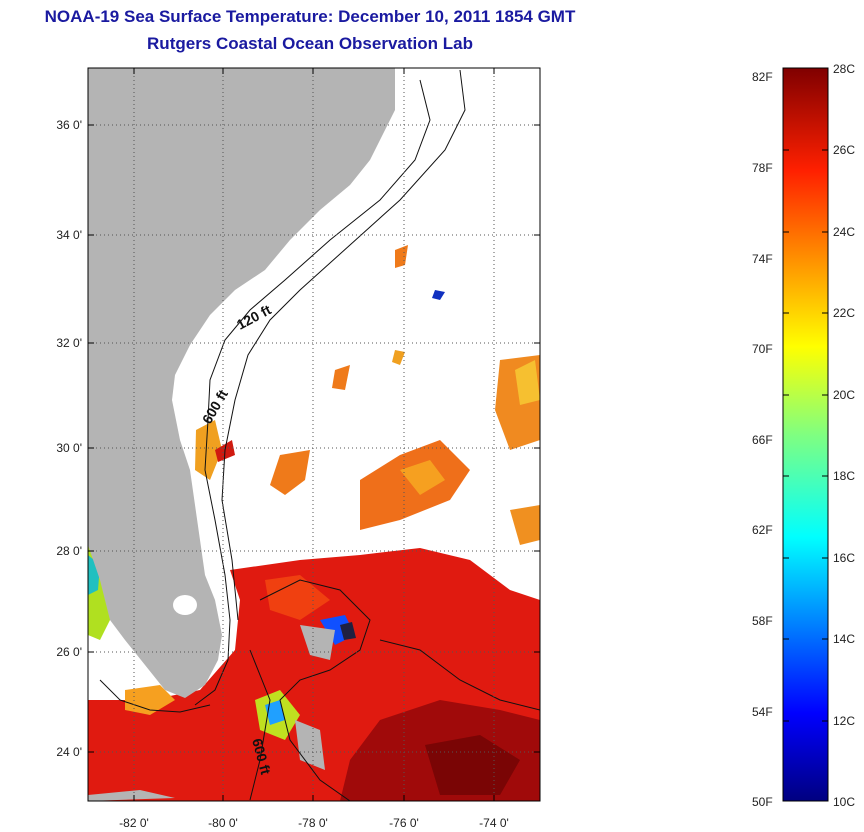 The width and height of the screenshot is (864, 832). Describe the element at coordinates (185, 605) in the screenshot. I see `lake-okeechobee` at that location.